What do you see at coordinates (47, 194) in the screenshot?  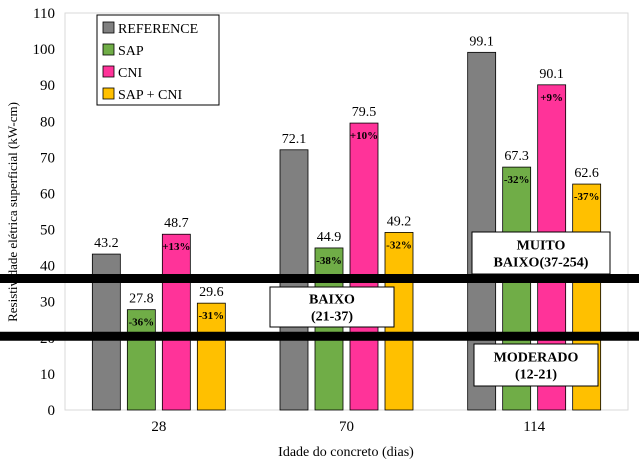 I see `y-tick-label: 60` at bounding box center [47, 194].